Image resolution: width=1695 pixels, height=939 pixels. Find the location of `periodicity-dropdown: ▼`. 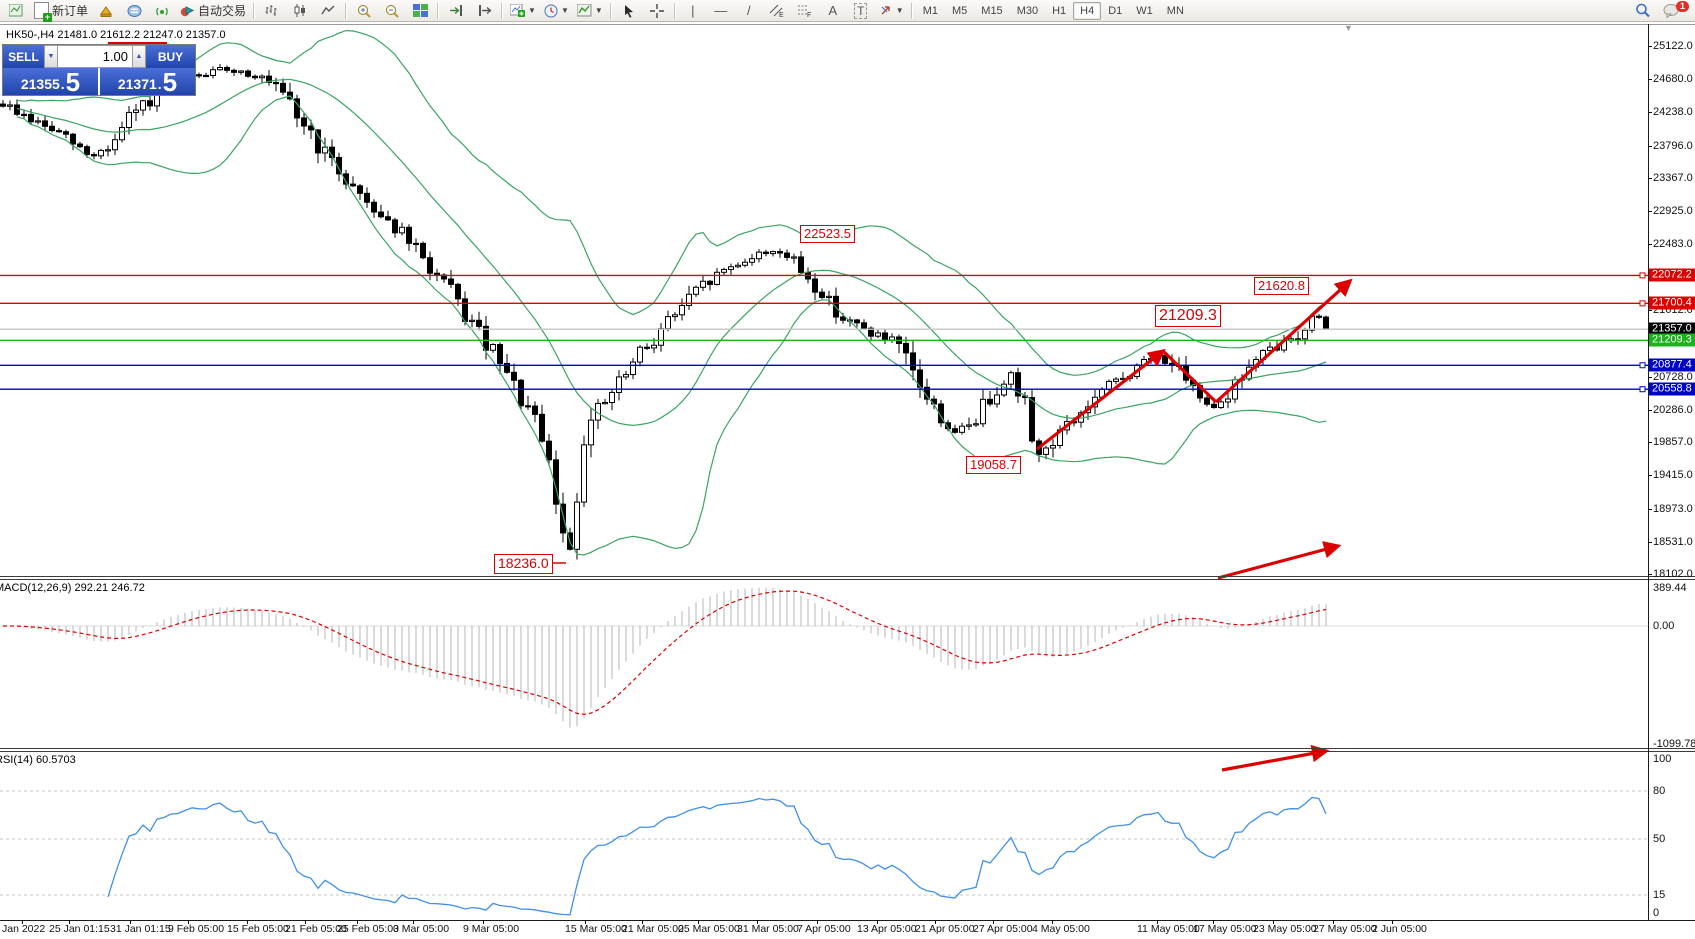

periodicity-dropdown: ▼ is located at coordinates (556, 11).